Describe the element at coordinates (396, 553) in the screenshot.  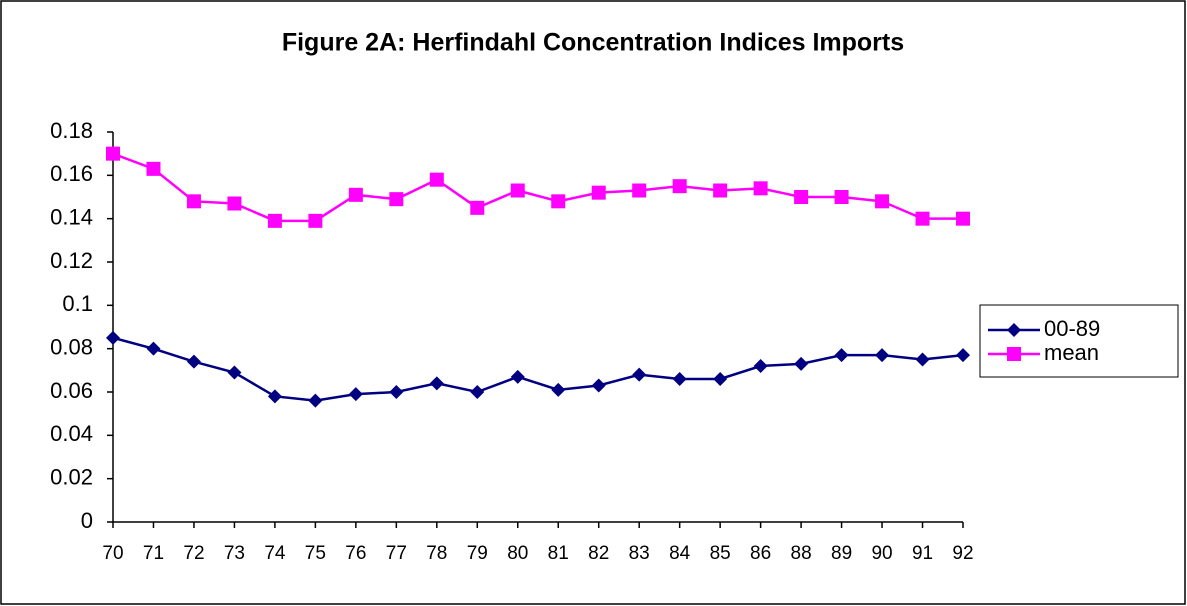
I see `x-tick-label: 77` at that location.